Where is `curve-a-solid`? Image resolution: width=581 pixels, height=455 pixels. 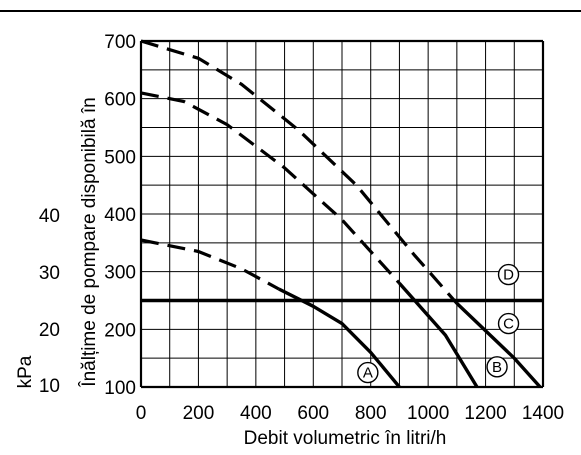
curve-a-solid is located at coordinates (339, 338).